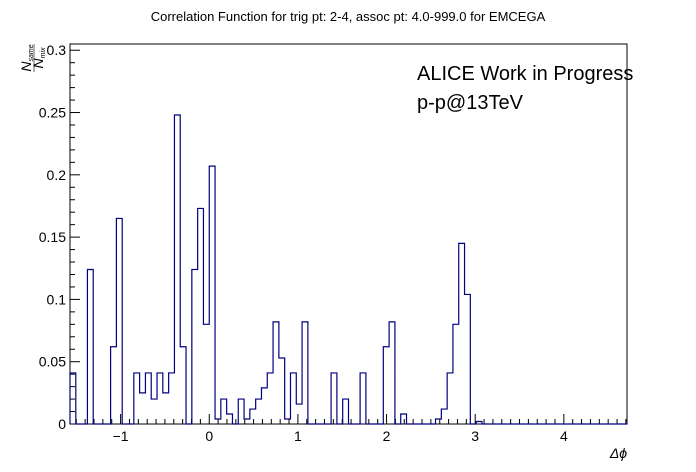 This screenshot has width=696, height=472. What do you see at coordinates (31, 52) in the screenshot?
I see `y-label-numerator-sub: same` at bounding box center [31, 52].